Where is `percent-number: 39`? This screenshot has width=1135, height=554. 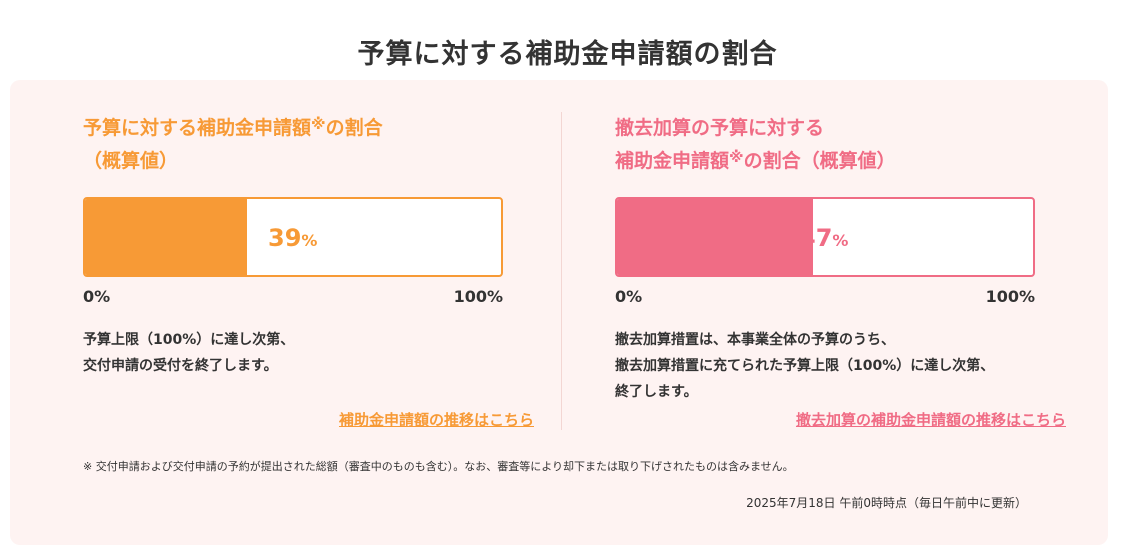
percent-number: 39 is located at coordinates (285, 238).